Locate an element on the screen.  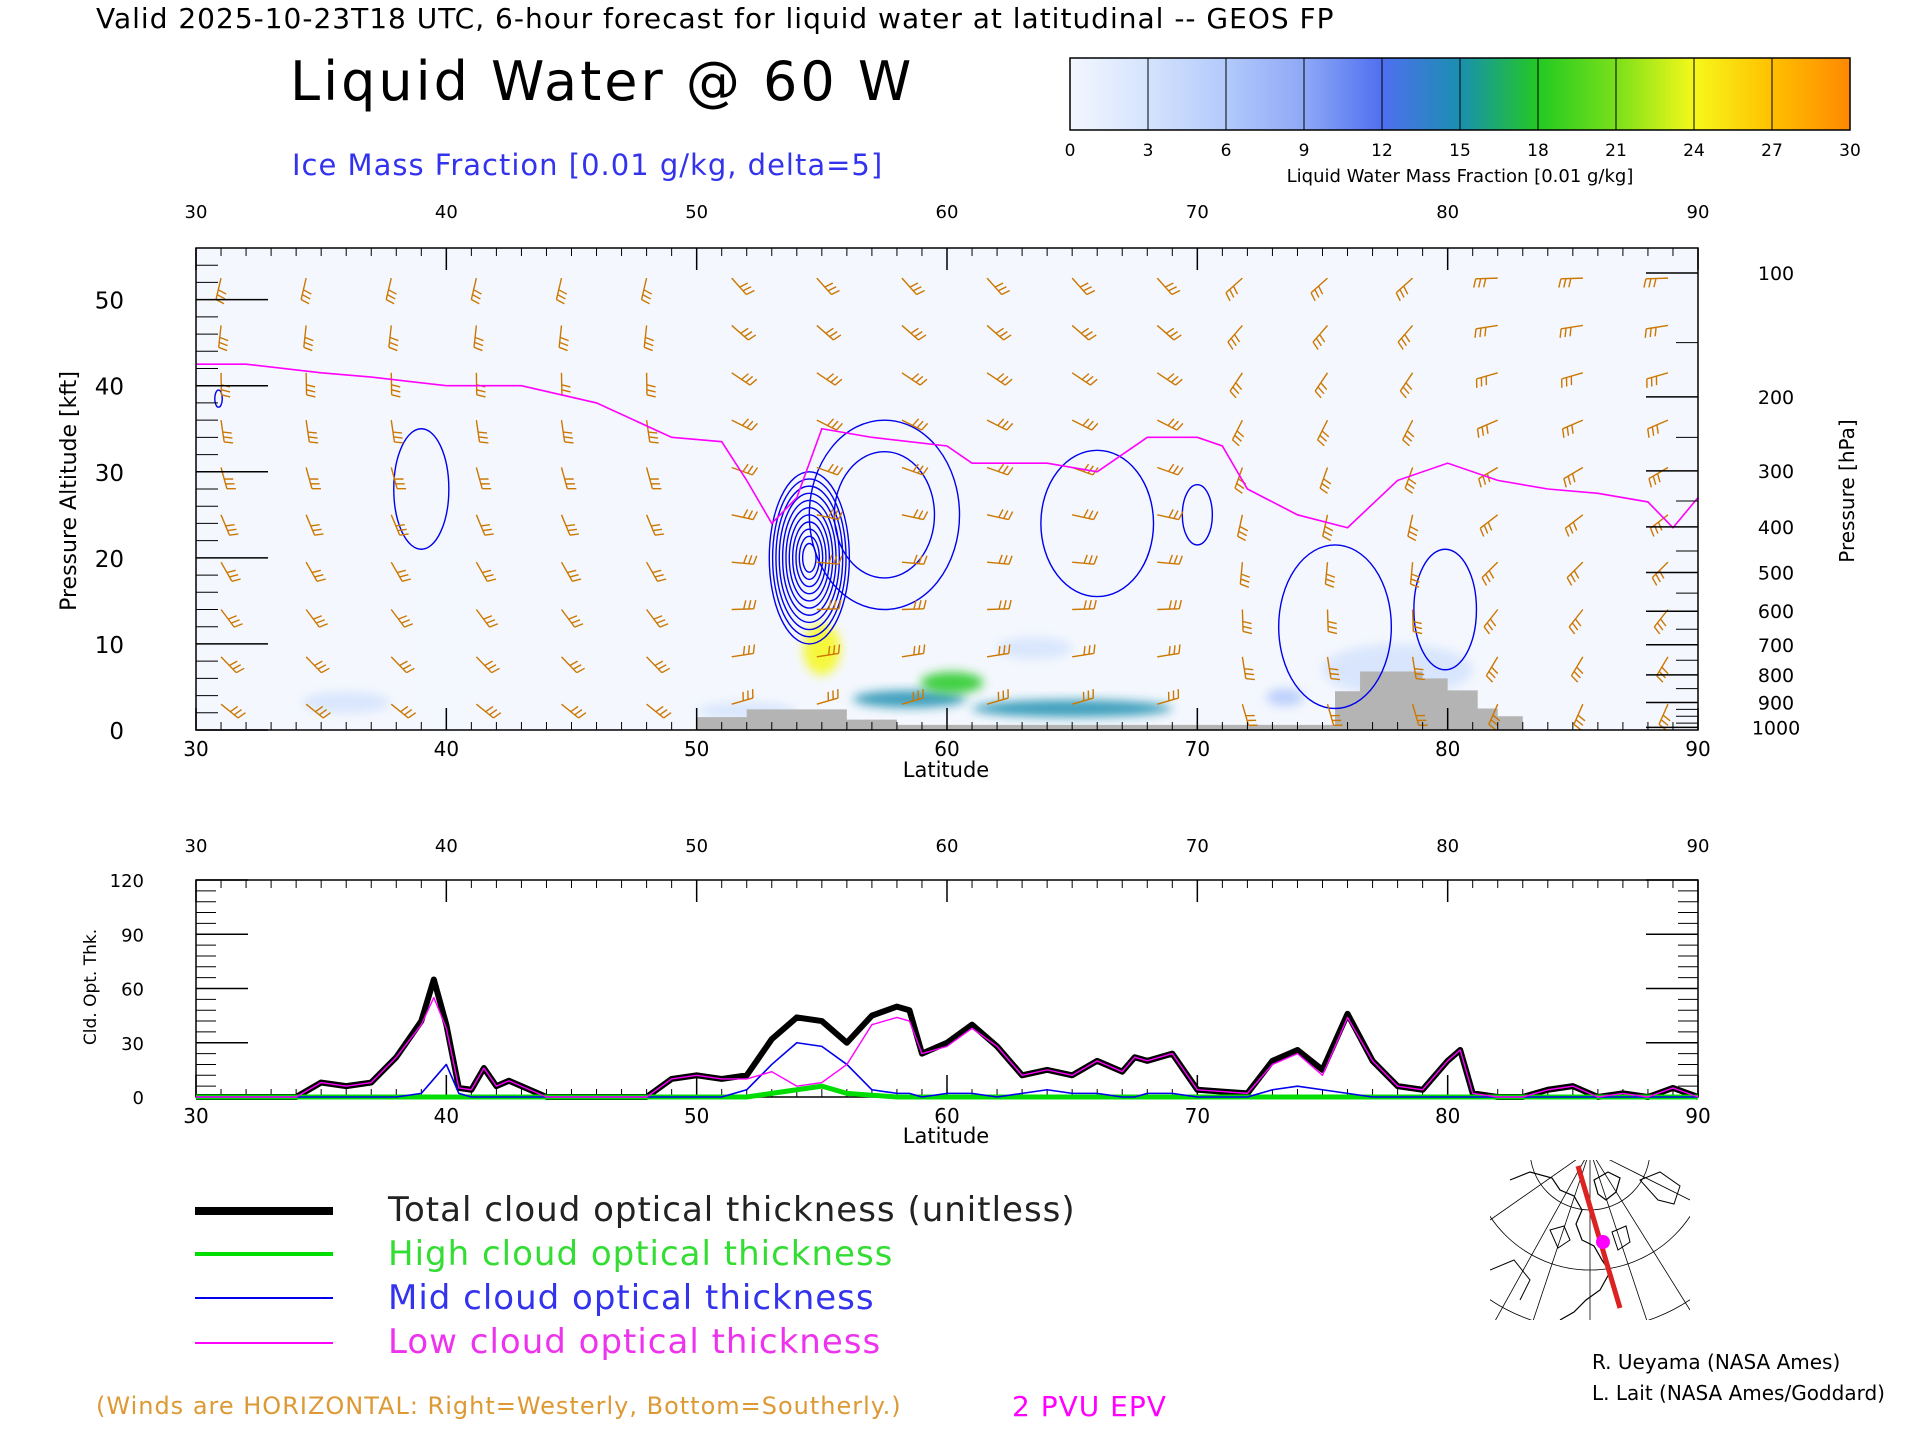
otk-y-tick-label: 120 is located at coordinates (127, 881).